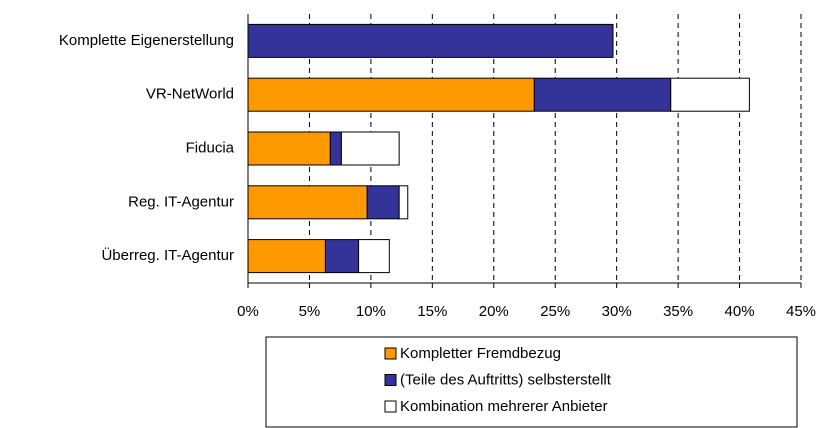 Image resolution: width=824 pixels, height=428 pixels. What do you see at coordinates (432, 311) in the screenshot?
I see `x-tick-label: 15%` at bounding box center [432, 311].